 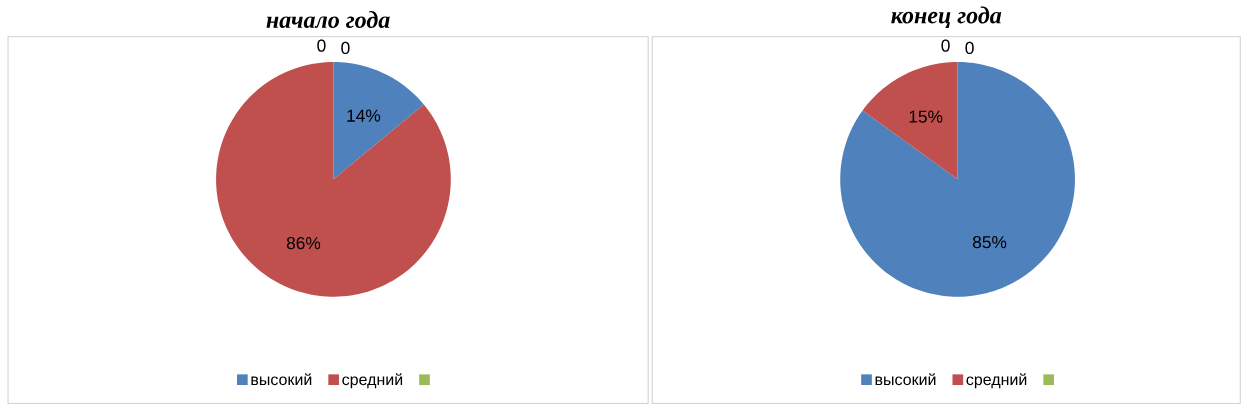 I want to click on chart-title: конец года, so click(x=946, y=17).